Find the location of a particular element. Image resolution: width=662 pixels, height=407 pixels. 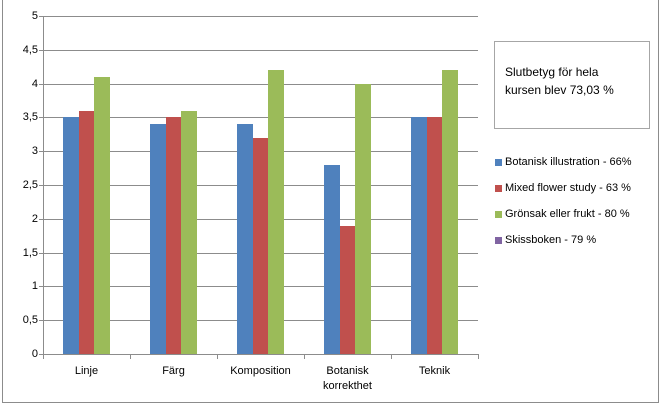

legend-swatch-green-icon is located at coordinates (498, 214).